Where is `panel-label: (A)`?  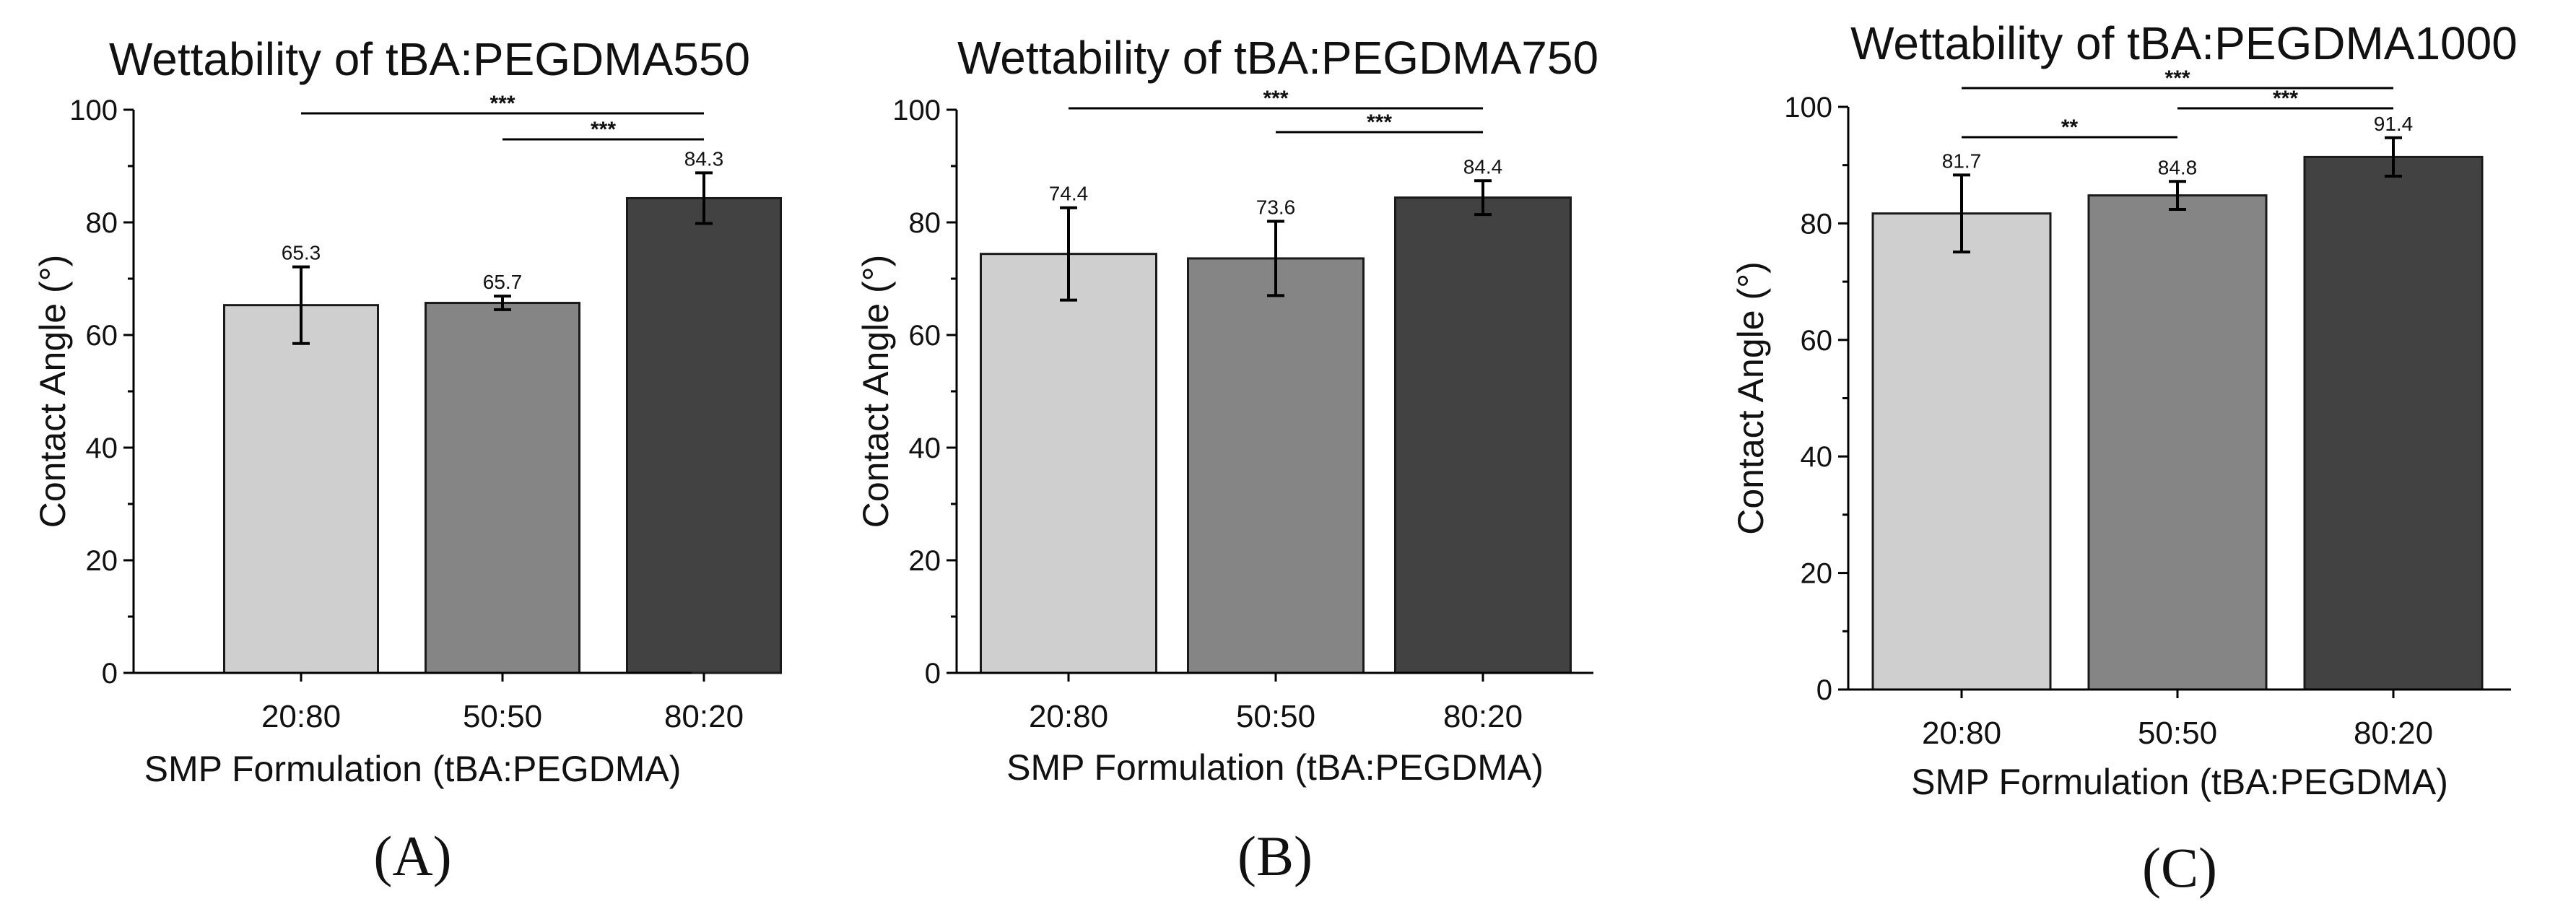 panel-label: (A) is located at coordinates (412, 856).